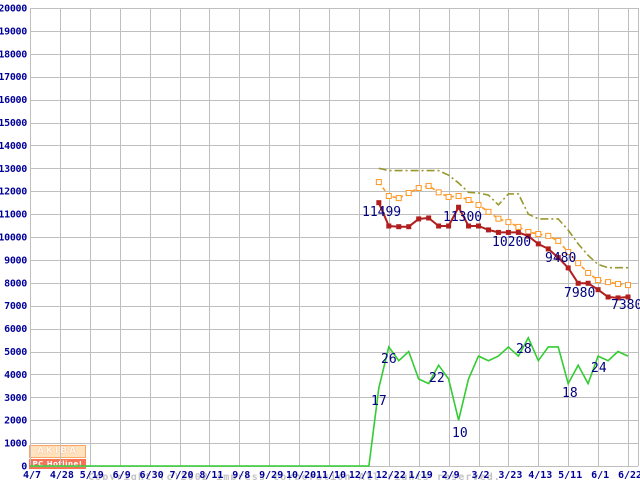  Describe the element at coordinates (62, 475) in the screenshot. I see `x-tick-label: 4/28` at that location.